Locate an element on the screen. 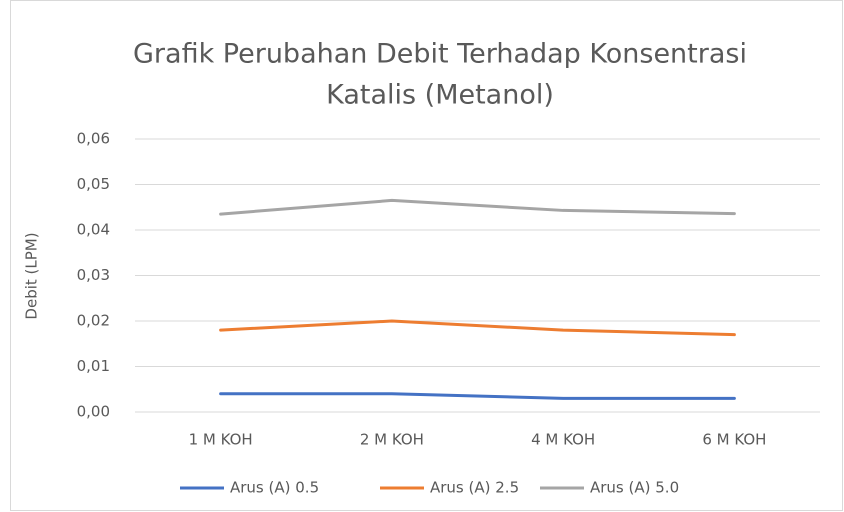 The height and width of the screenshot is (512, 844). y-tick-label: 0,02 is located at coordinates (93, 321).